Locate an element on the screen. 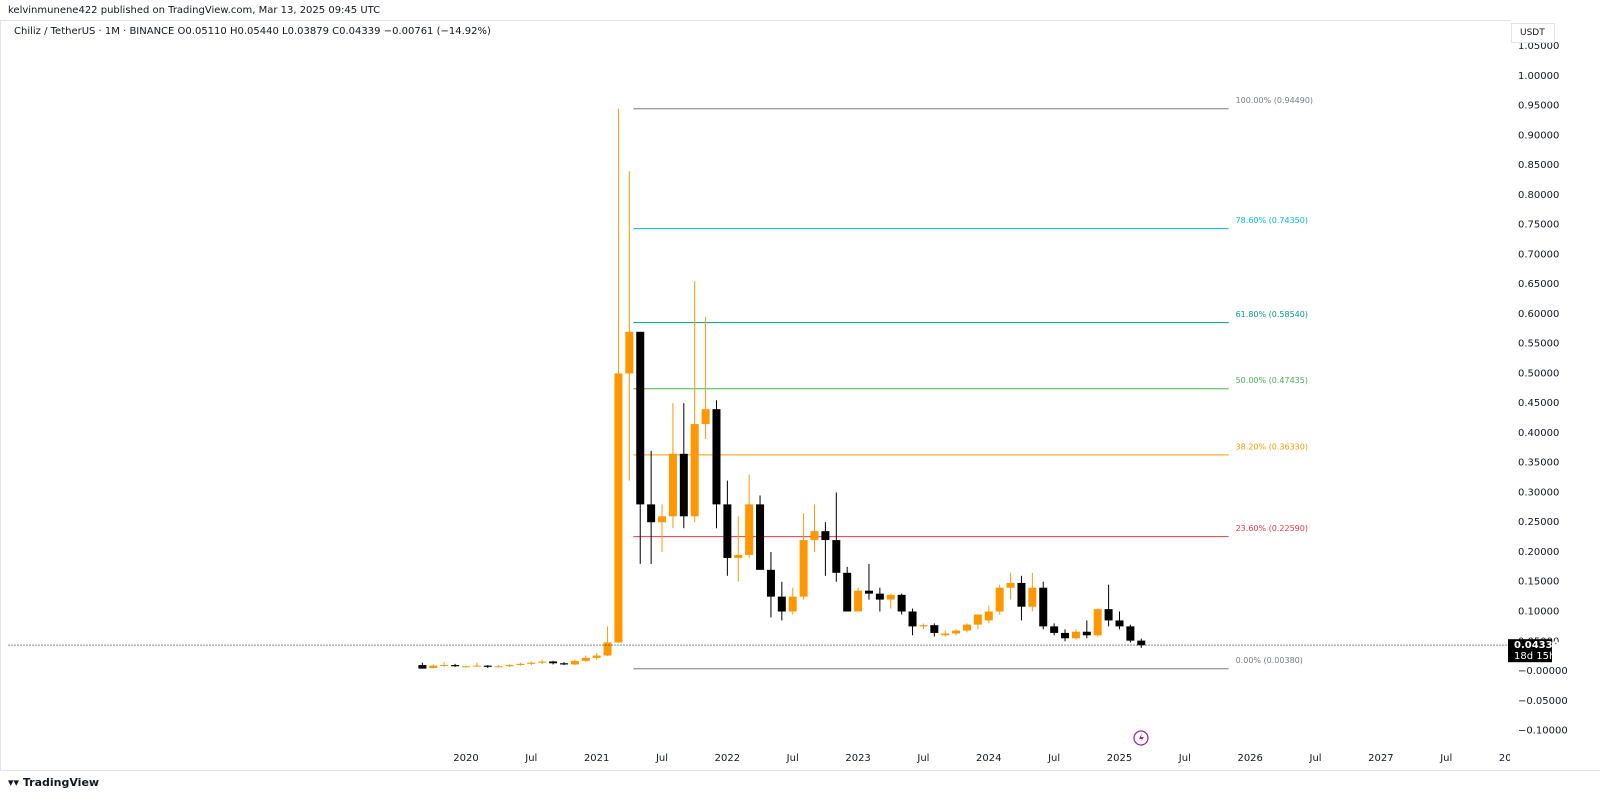  x-tick-label: 2020 is located at coordinates (465, 758).